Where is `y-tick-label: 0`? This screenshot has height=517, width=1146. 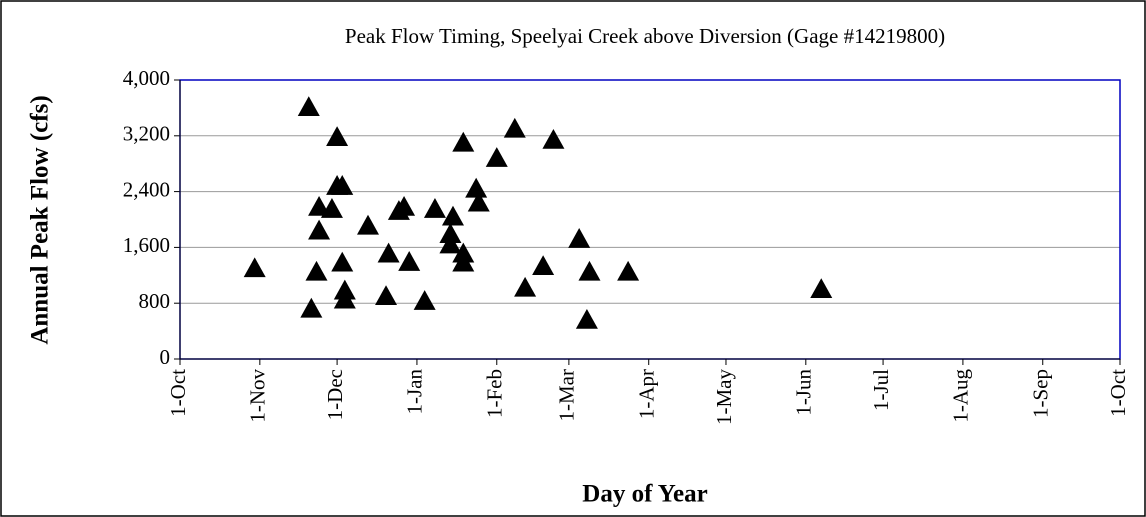 y-tick-label: 0 is located at coordinates (165, 357).